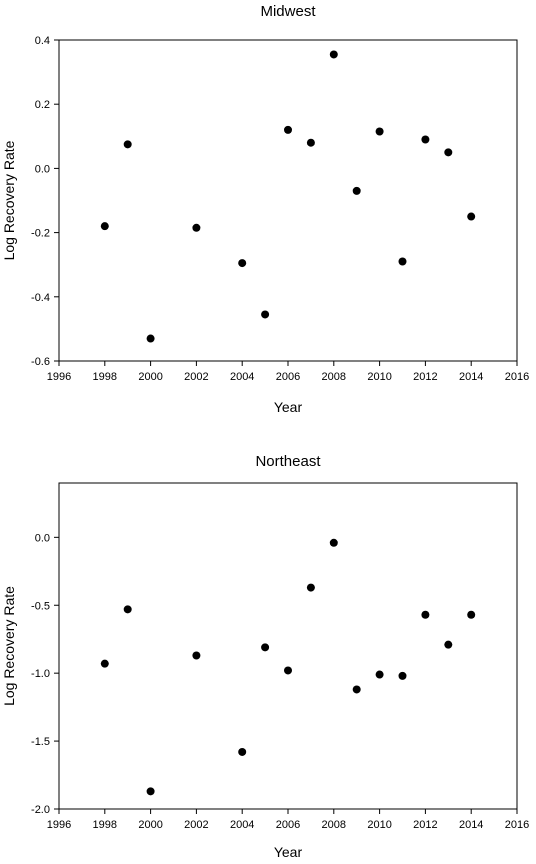 The height and width of the screenshot is (864, 536). Describe the element at coordinates (288, 11) in the screenshot. I see `chart-title: Midwest` at that location.